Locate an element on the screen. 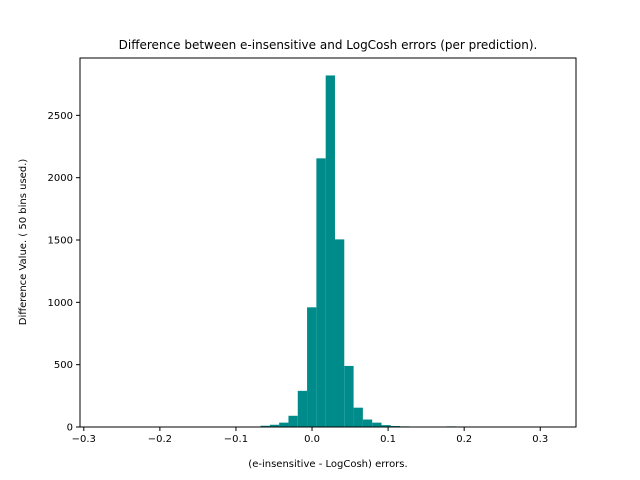 The height and width of the screenshot is (480, 640). x-axis-label: (e-insensitive - LogCosh) errors. is located at coordinates (327, 464).